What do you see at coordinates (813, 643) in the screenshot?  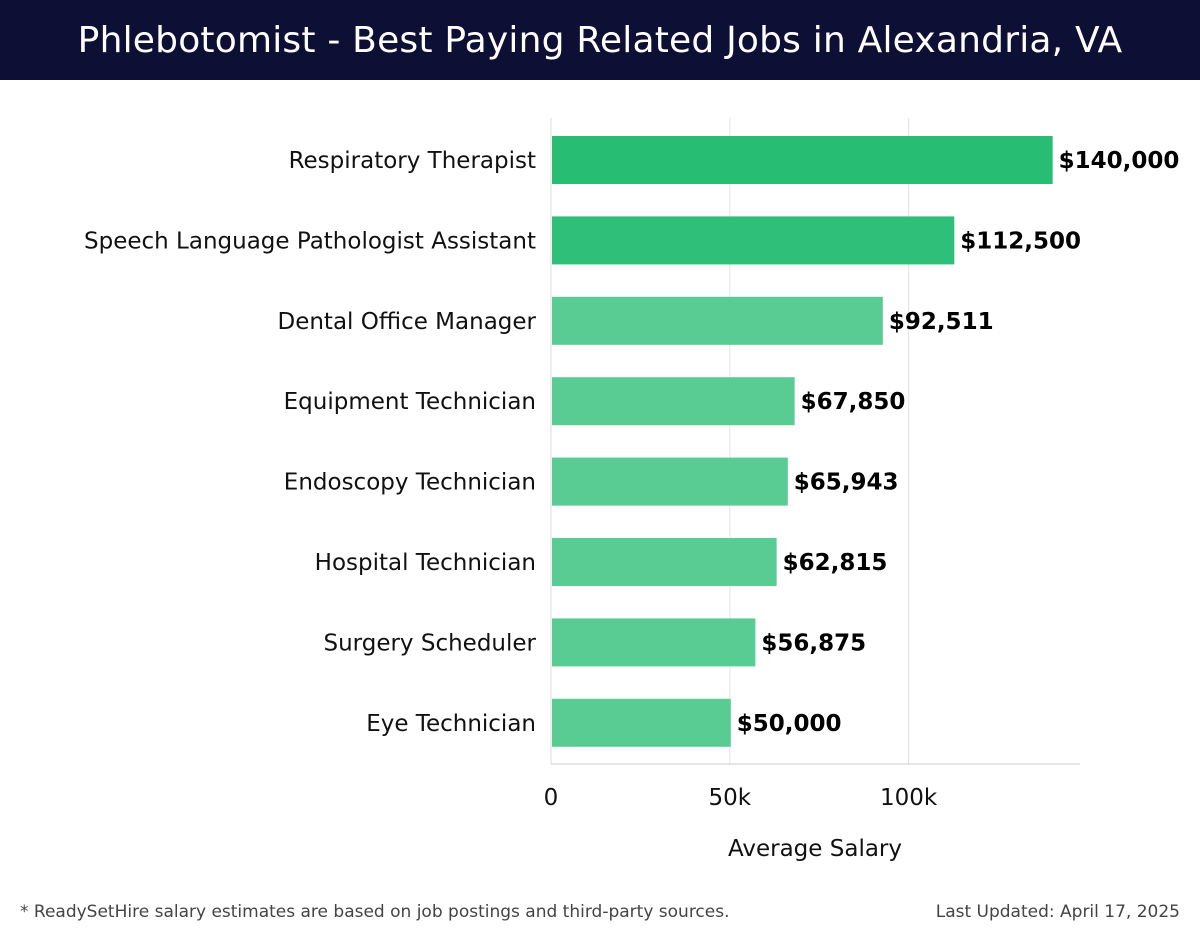 I see `data-label: $56,875` at bounding box center [813, 643].